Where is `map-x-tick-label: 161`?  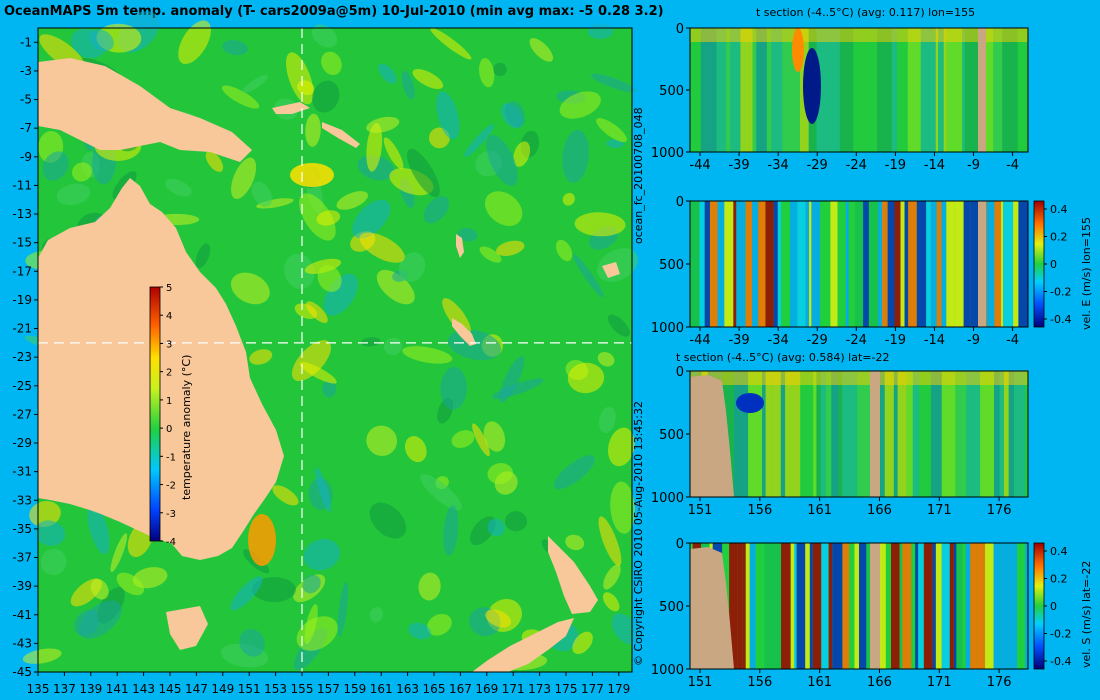 map-x-tick-label: 161 is located at coordinates (381, 689).